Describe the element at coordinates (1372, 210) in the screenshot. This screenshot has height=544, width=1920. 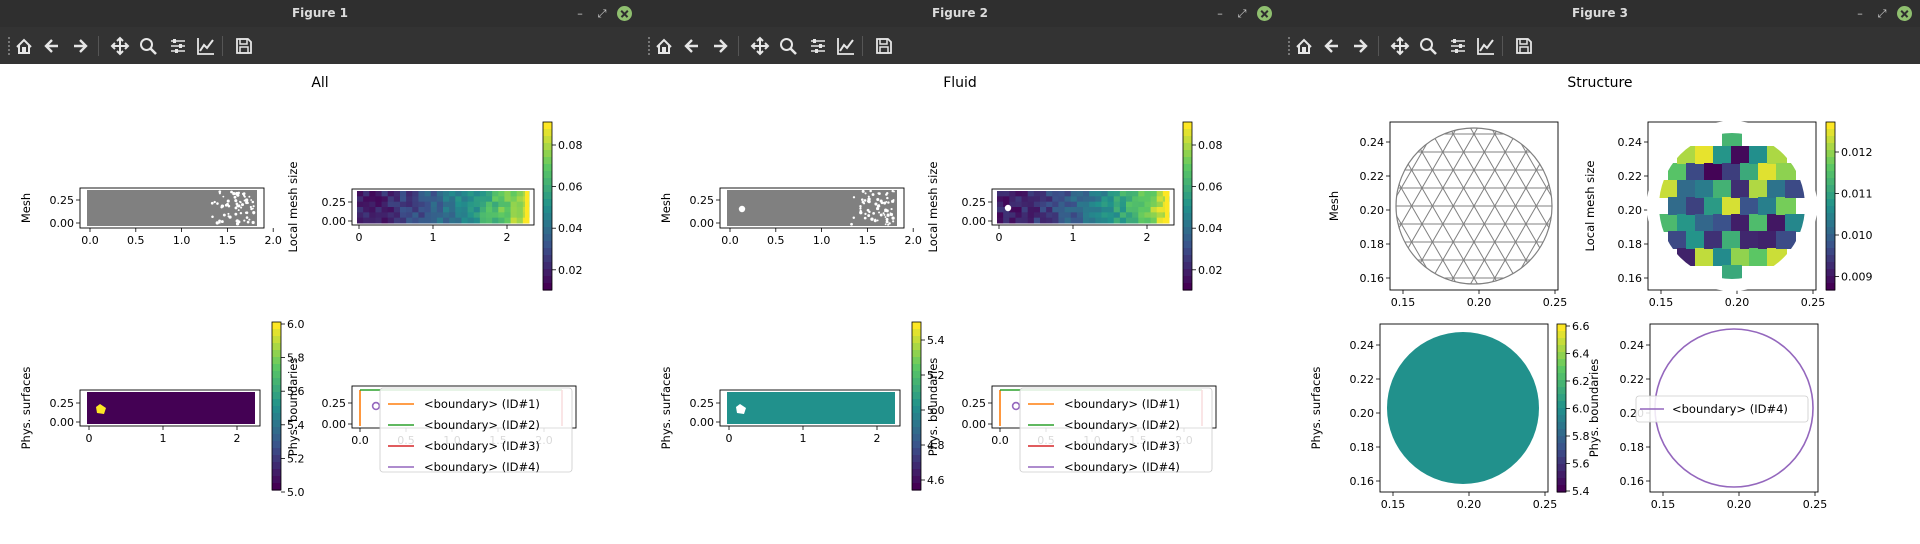
I see `y-tick-label: 0.20` at that location.